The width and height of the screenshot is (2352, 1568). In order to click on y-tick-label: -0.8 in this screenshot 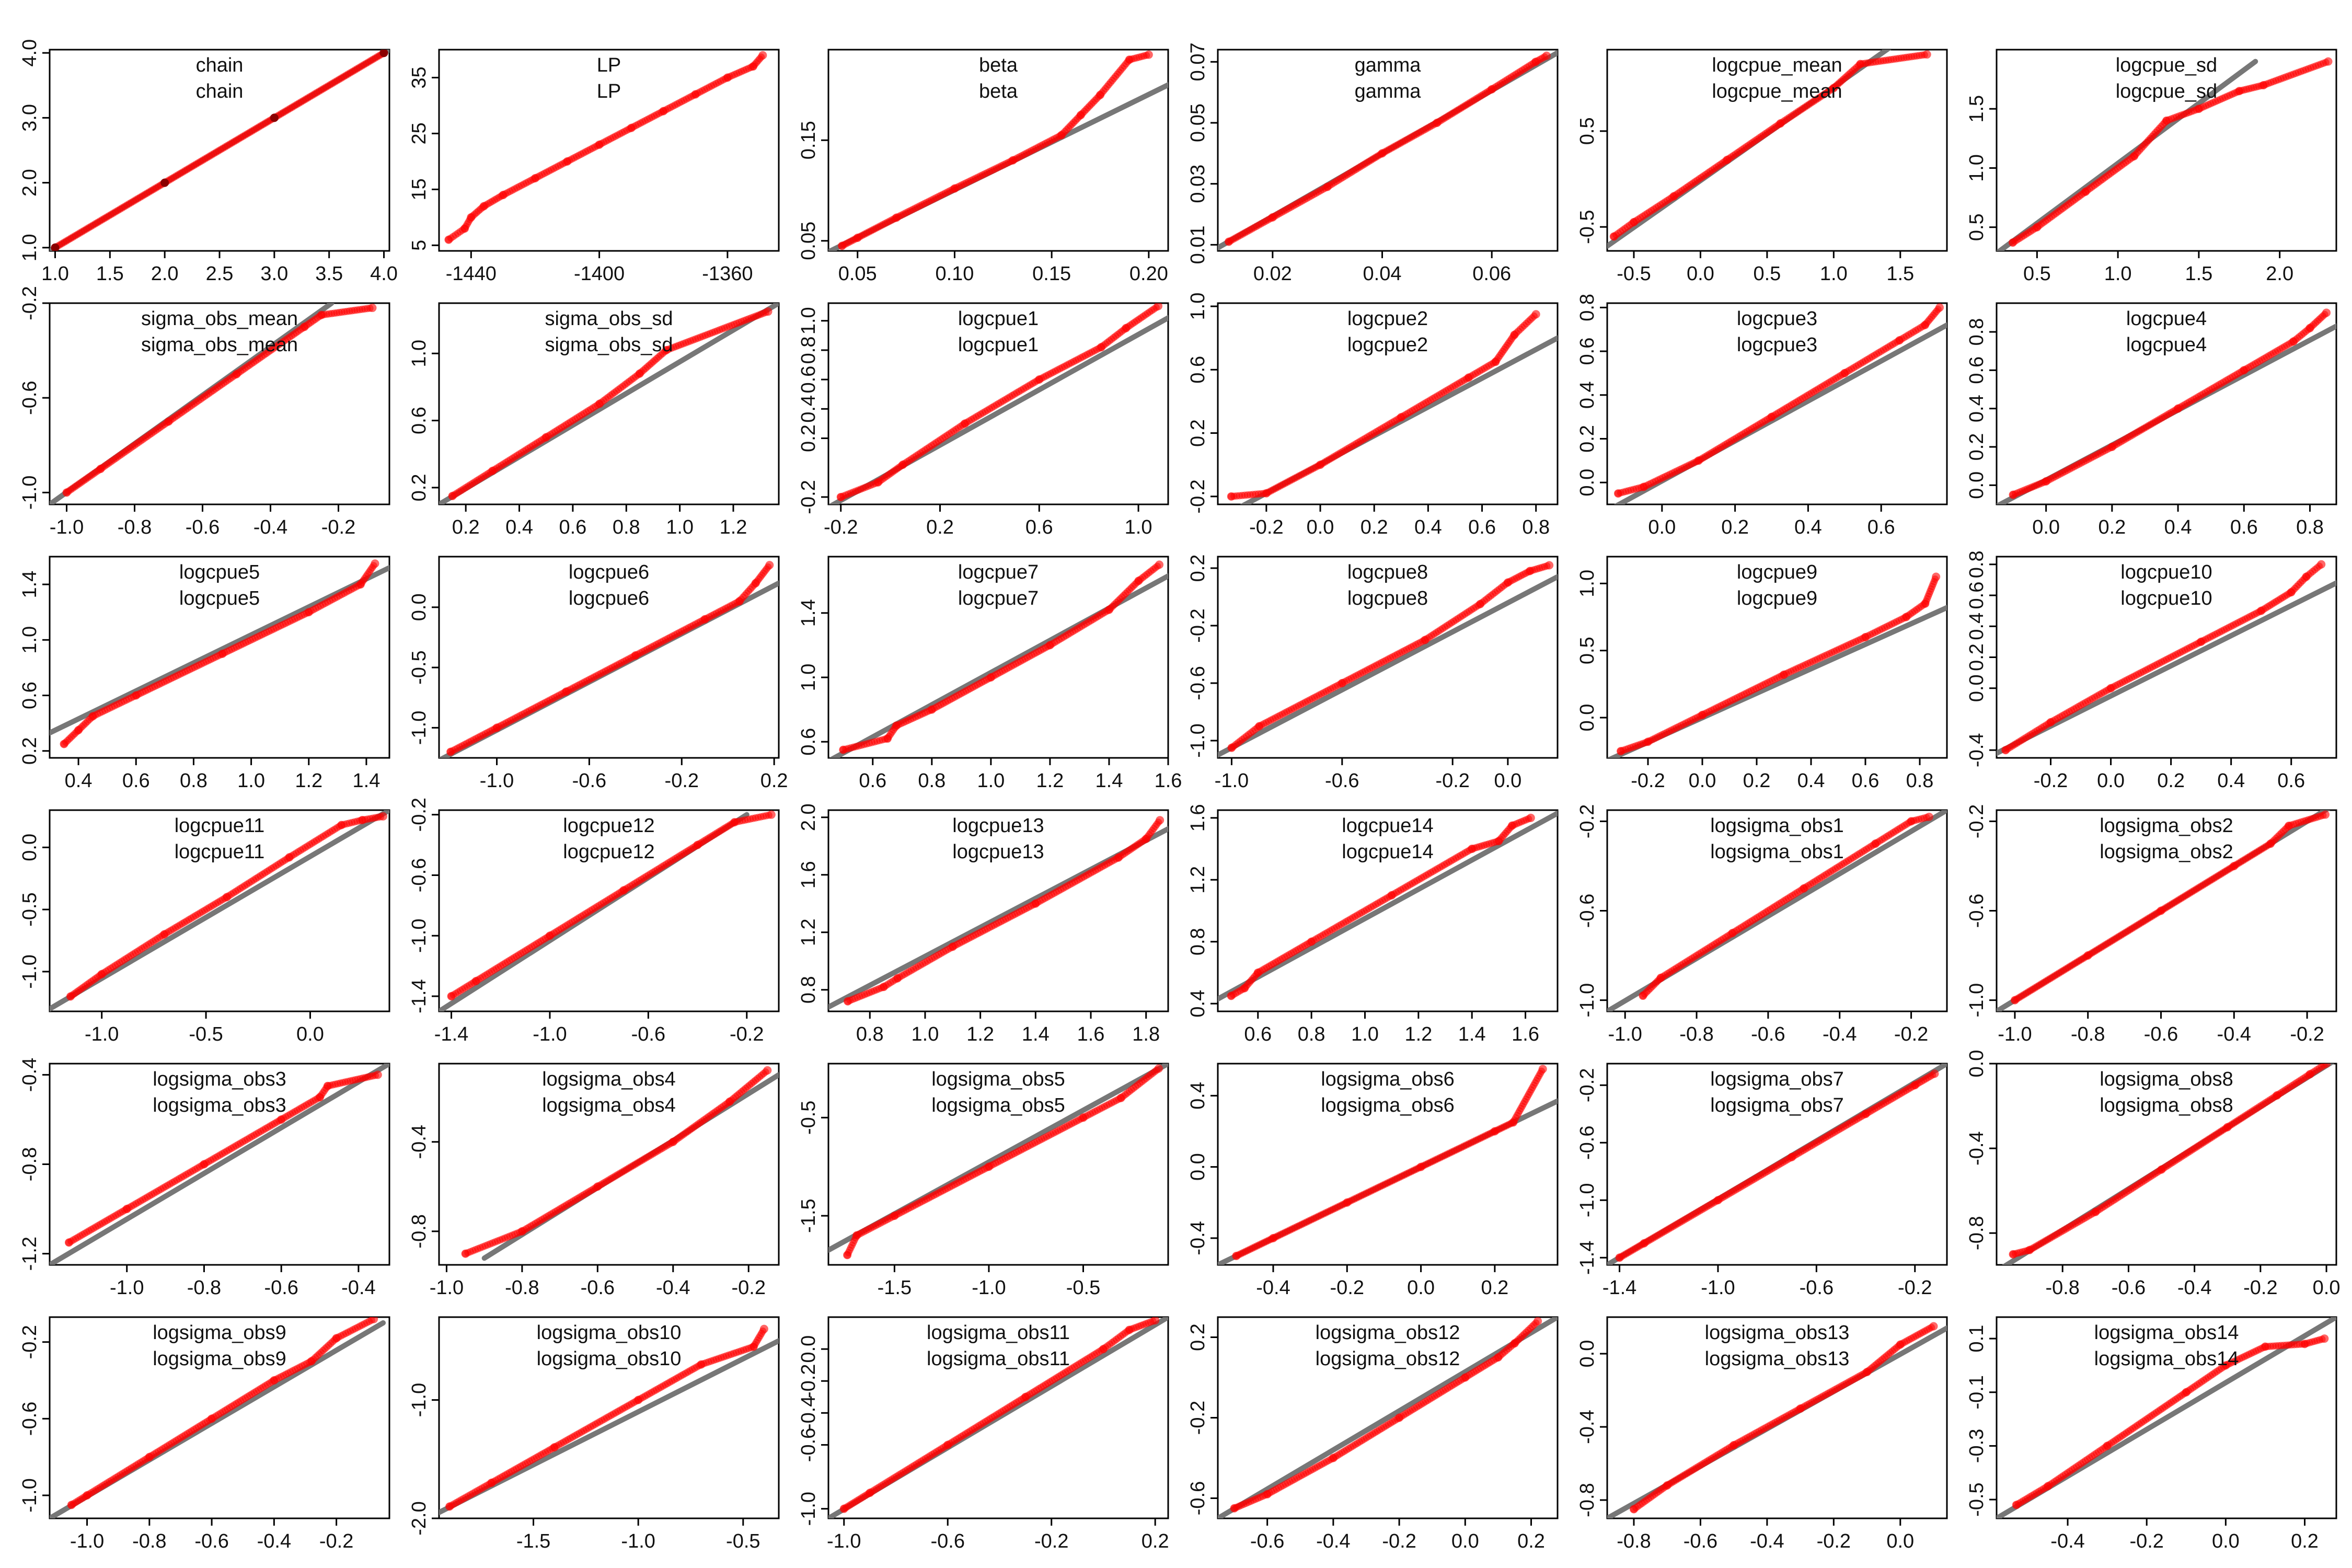, I will do `click(30, 1164)`.